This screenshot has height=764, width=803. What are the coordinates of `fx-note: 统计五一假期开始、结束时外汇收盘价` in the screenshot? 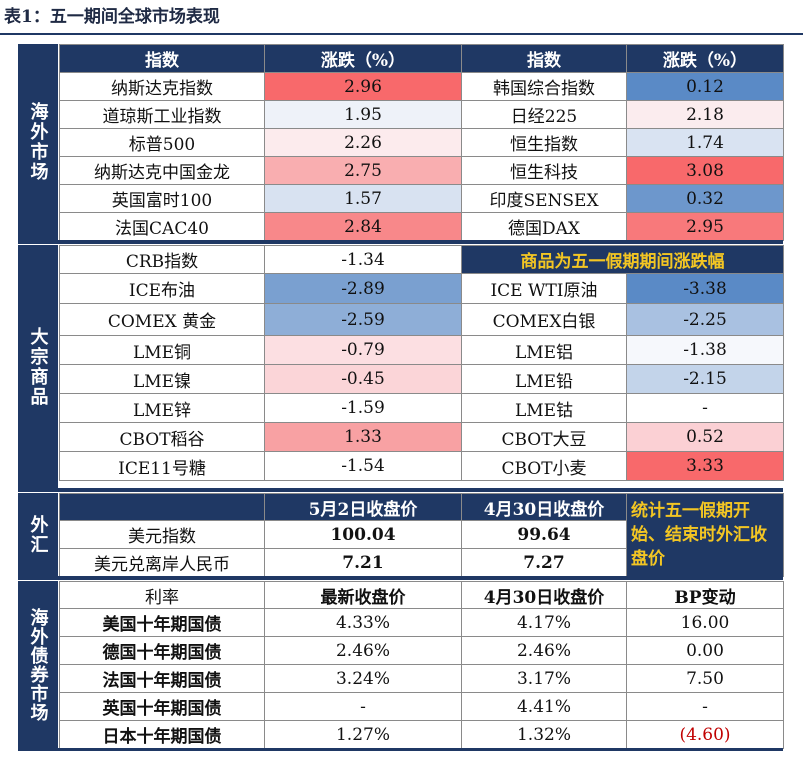 It's located at (705, 535).